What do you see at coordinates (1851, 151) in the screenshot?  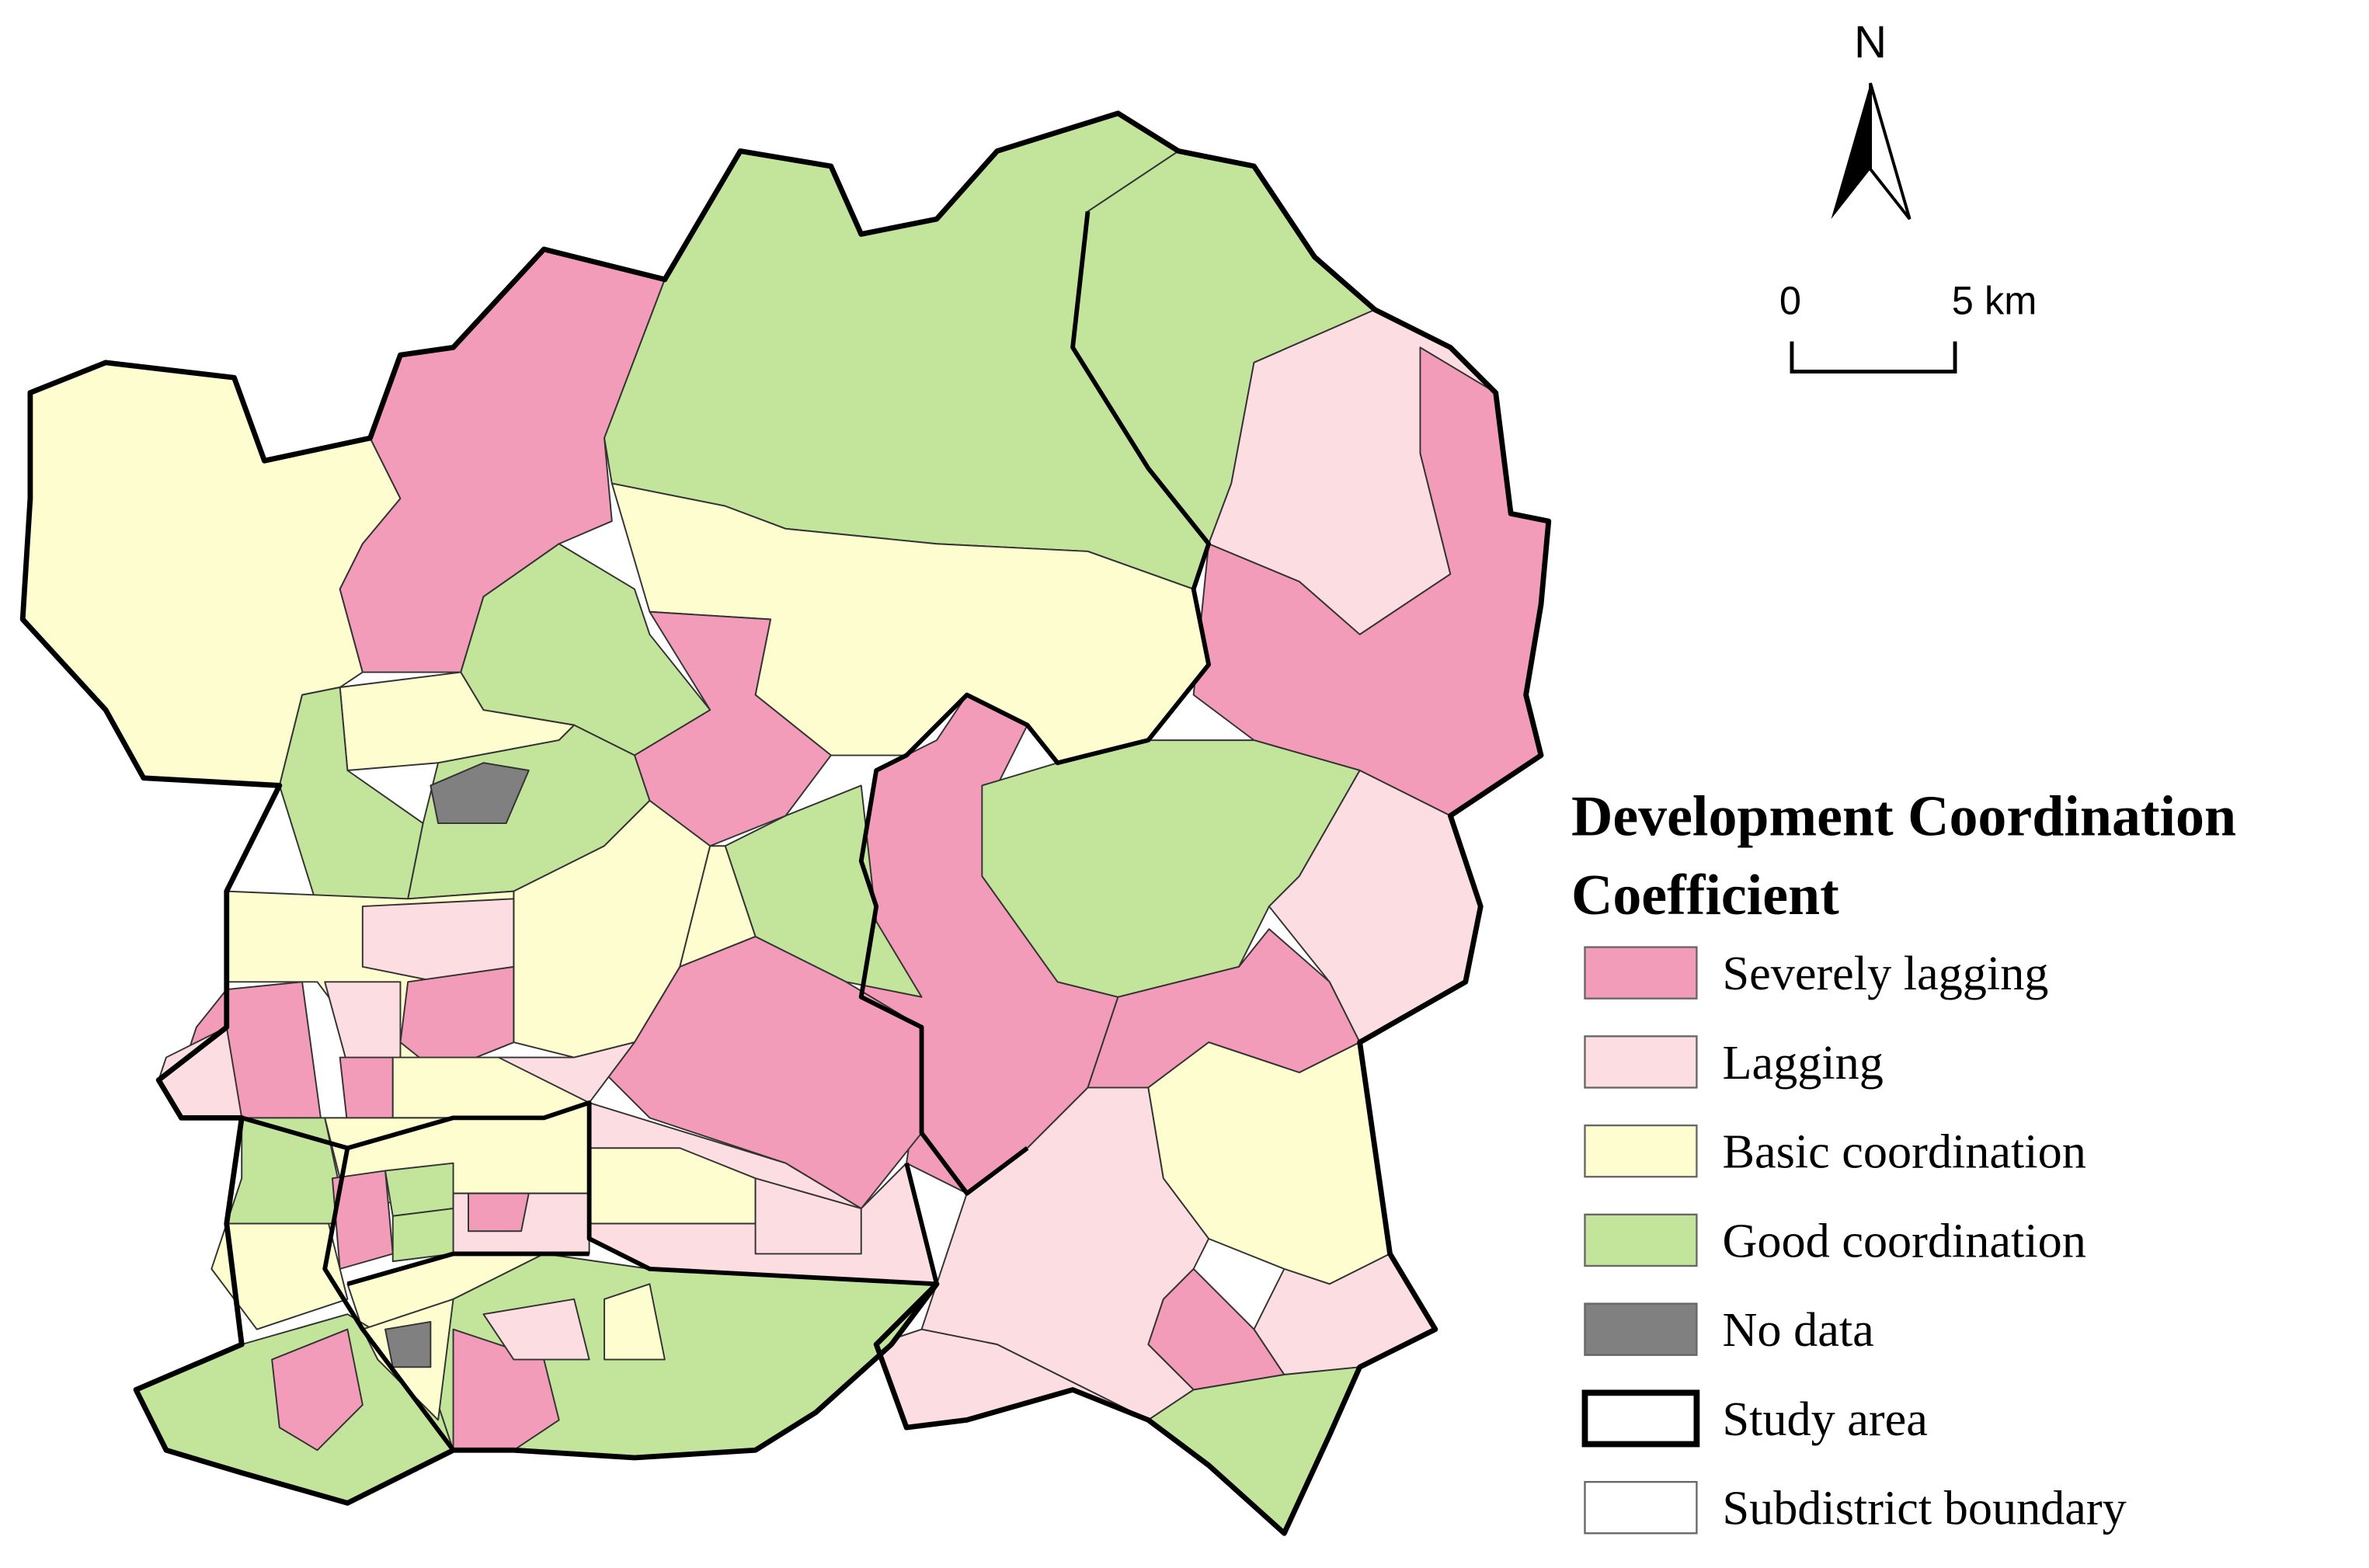 I see `north-arrow-left` at bounding box center [1851, 151].